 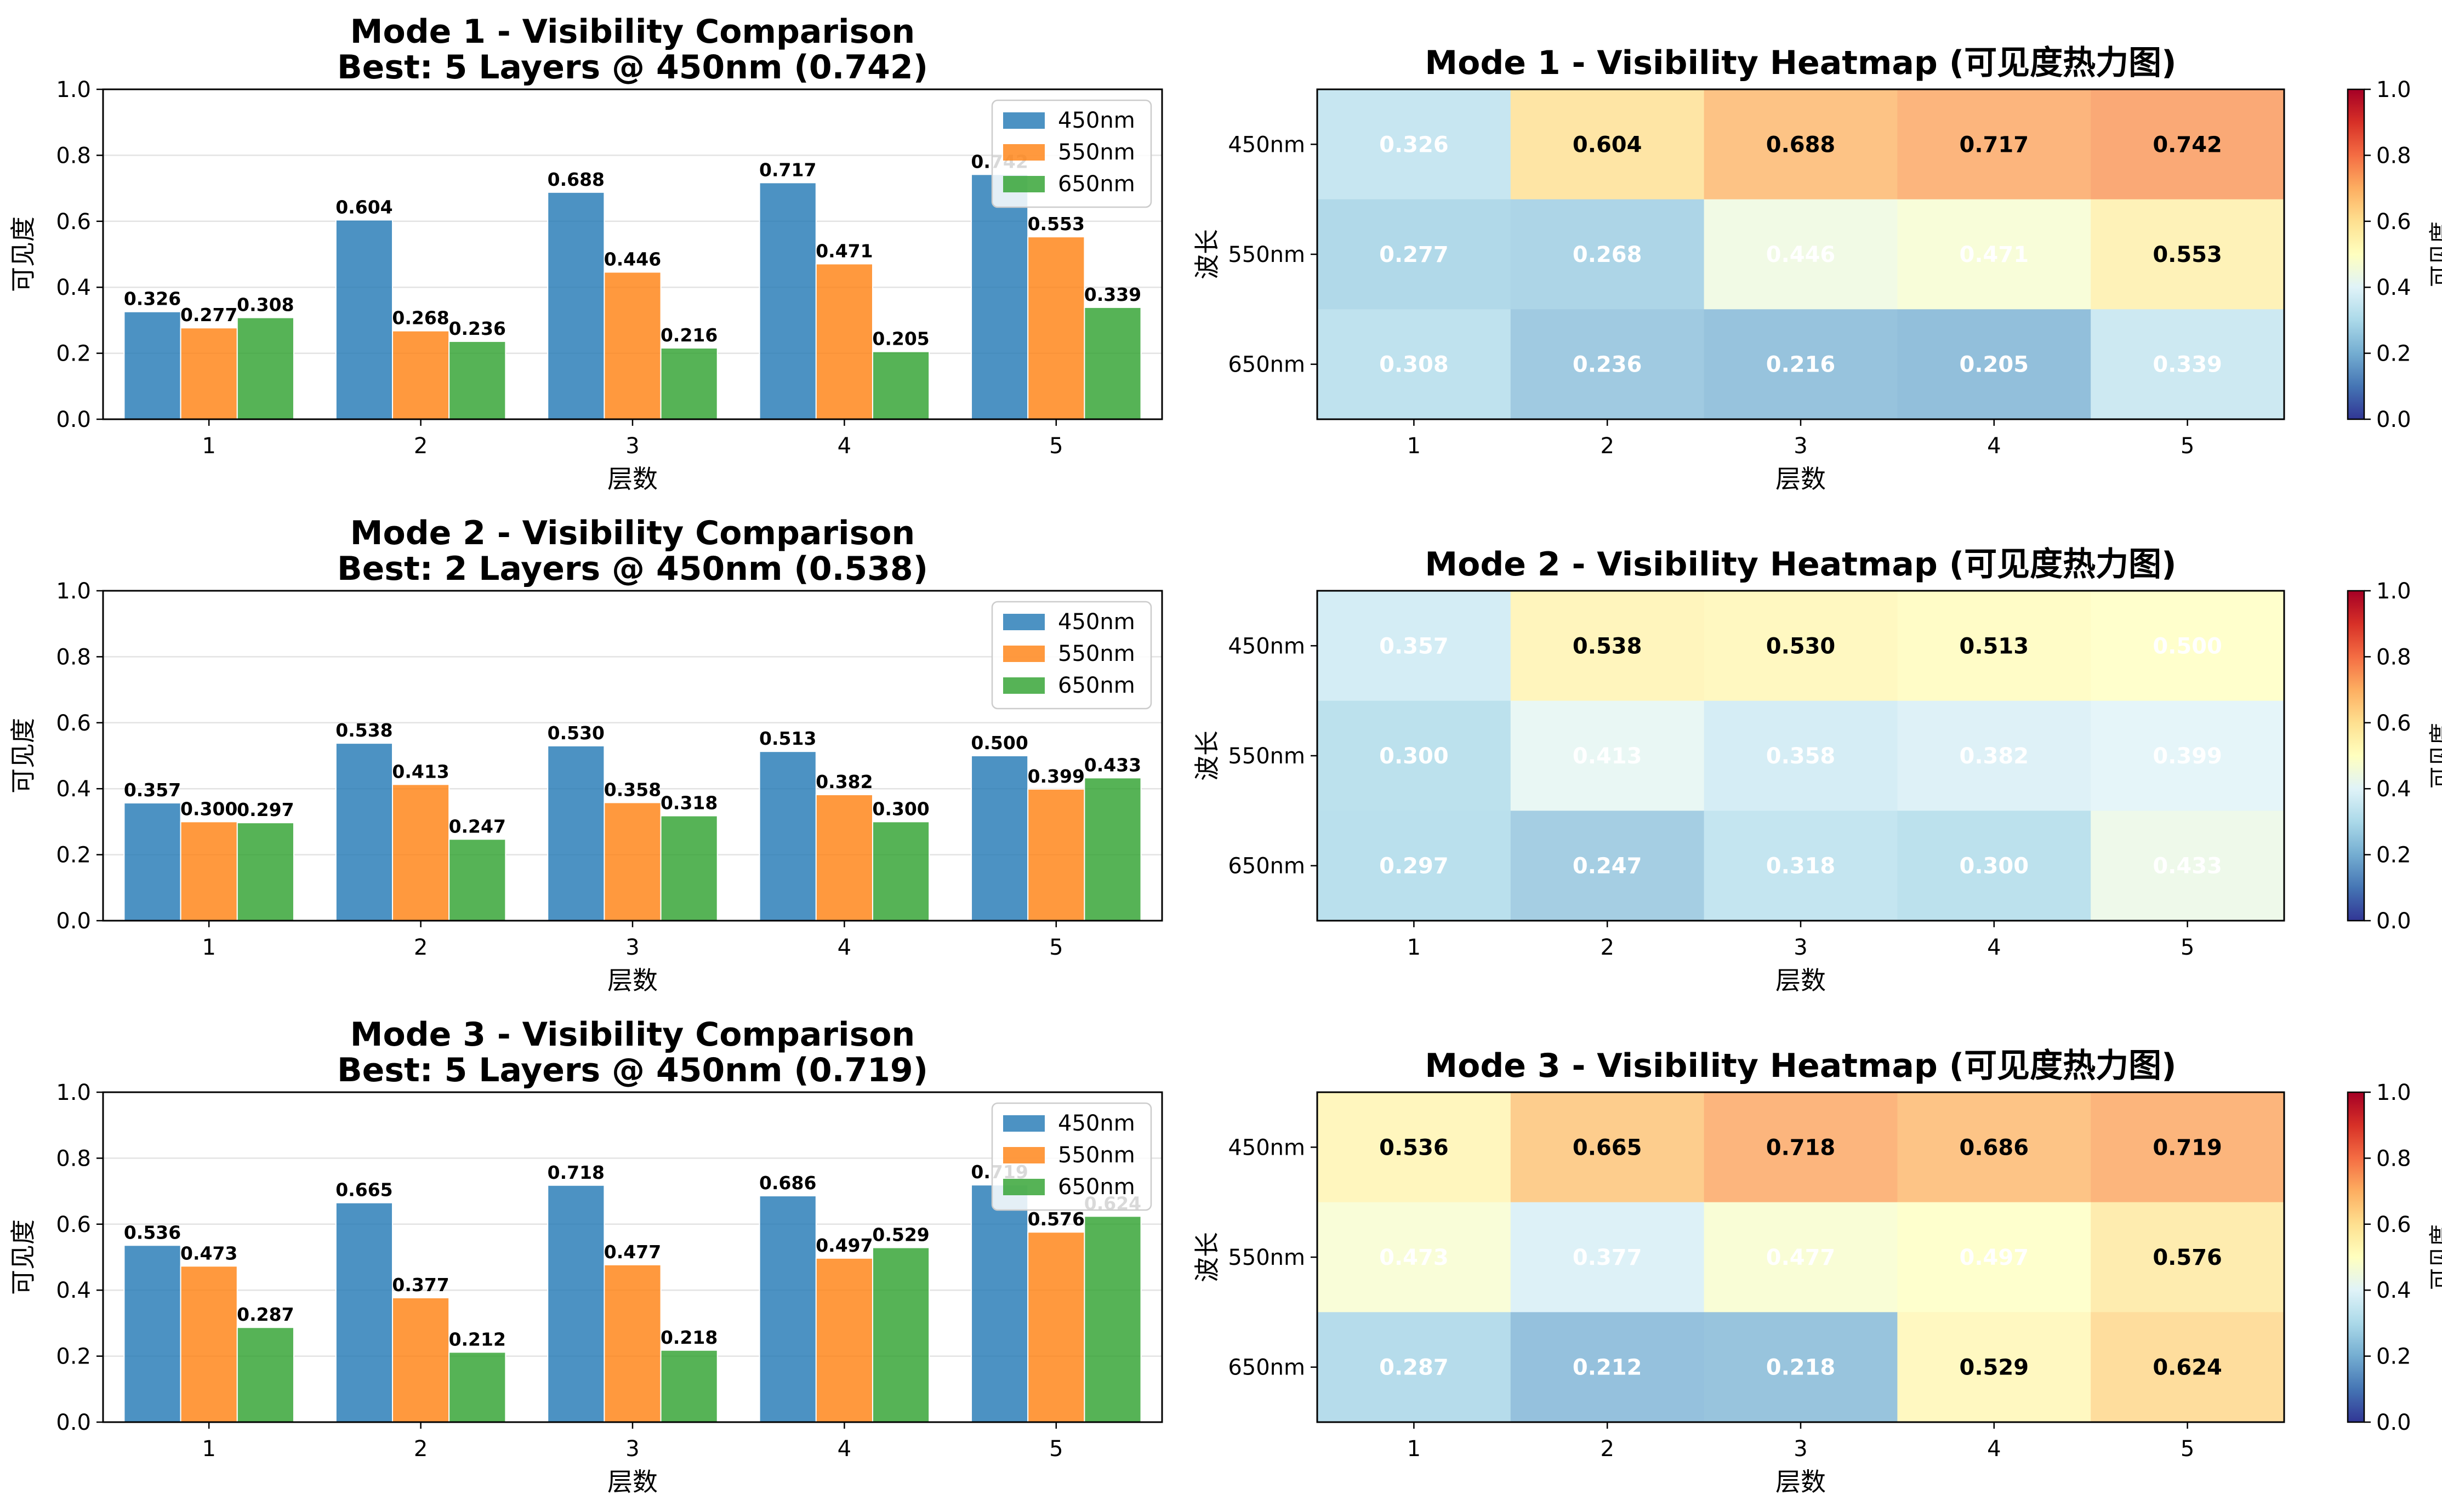 I want to click on colorbar: 0.0 0.2 0.4 0.6 0.8 1.0 可见度, so click(x=2395, y=1257).